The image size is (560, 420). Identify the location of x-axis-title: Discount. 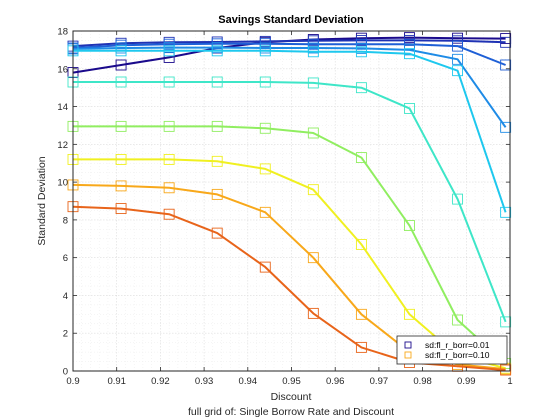
(291, 397).